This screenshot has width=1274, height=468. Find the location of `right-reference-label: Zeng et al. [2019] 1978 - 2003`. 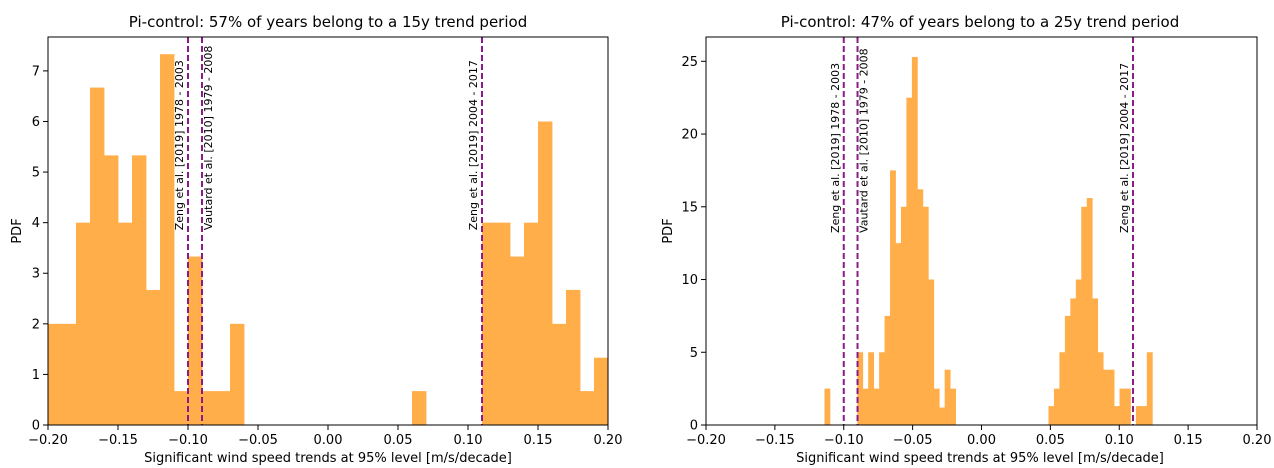

right-reference-label: Zeng et al. [2019] 1978 - 2003 is located at coordinates (835, 148).